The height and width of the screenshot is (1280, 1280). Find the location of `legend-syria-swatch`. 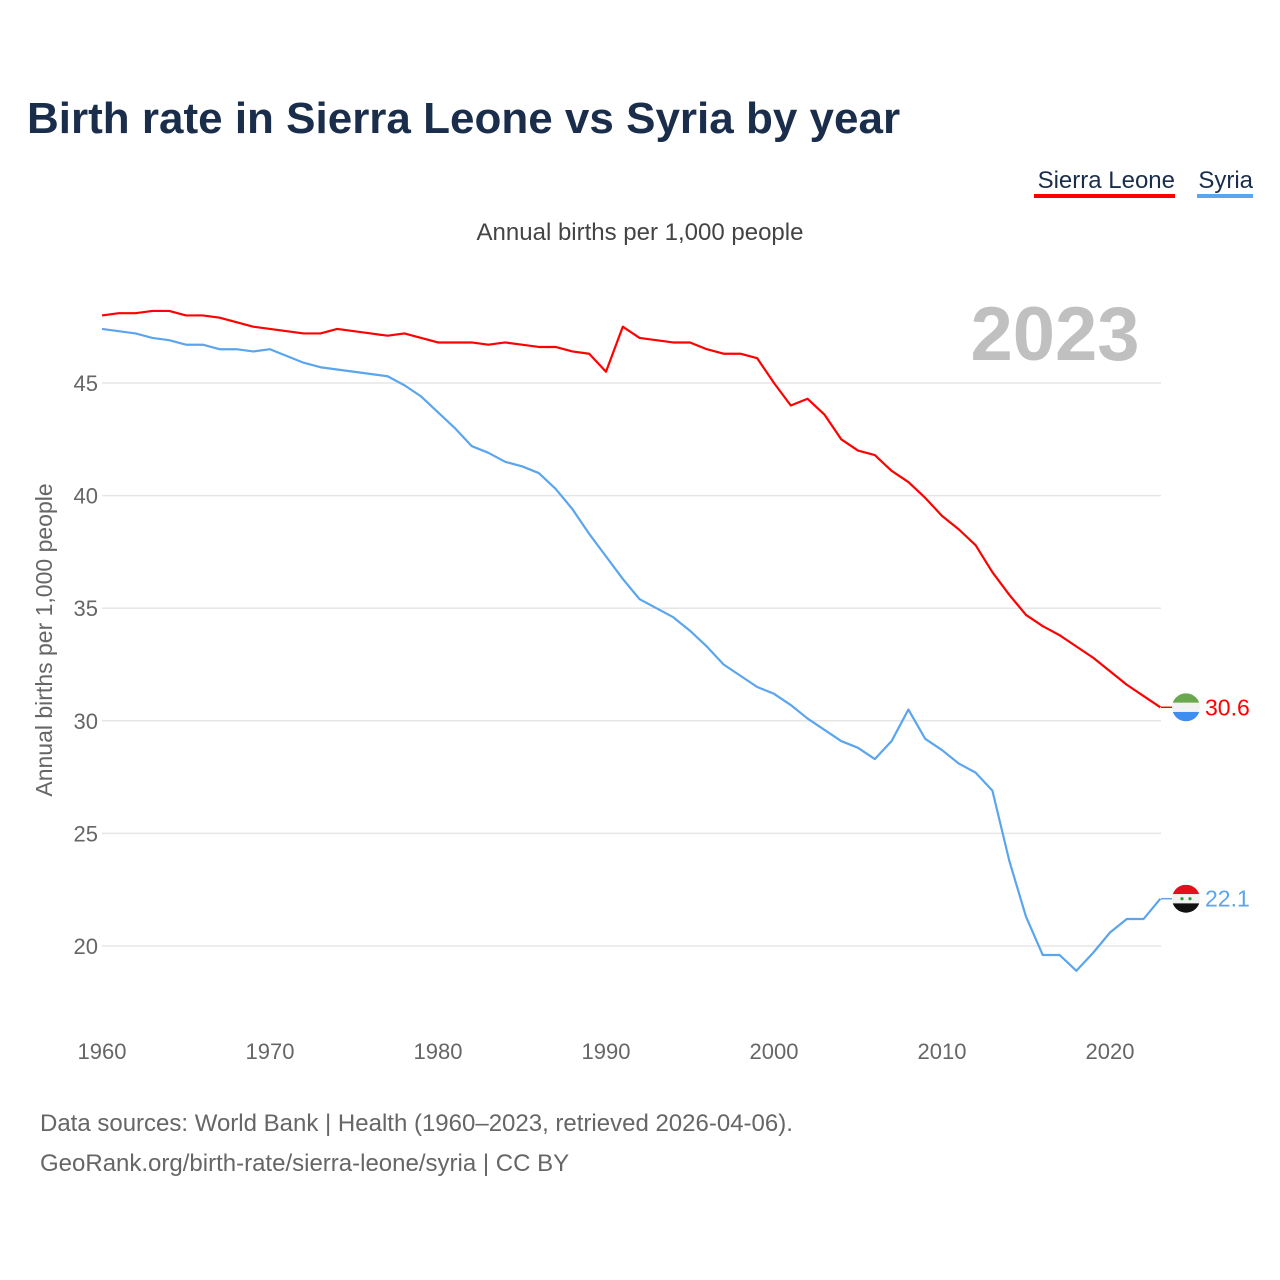

legend-syria-swatch is located at coordinates (1225, 196).